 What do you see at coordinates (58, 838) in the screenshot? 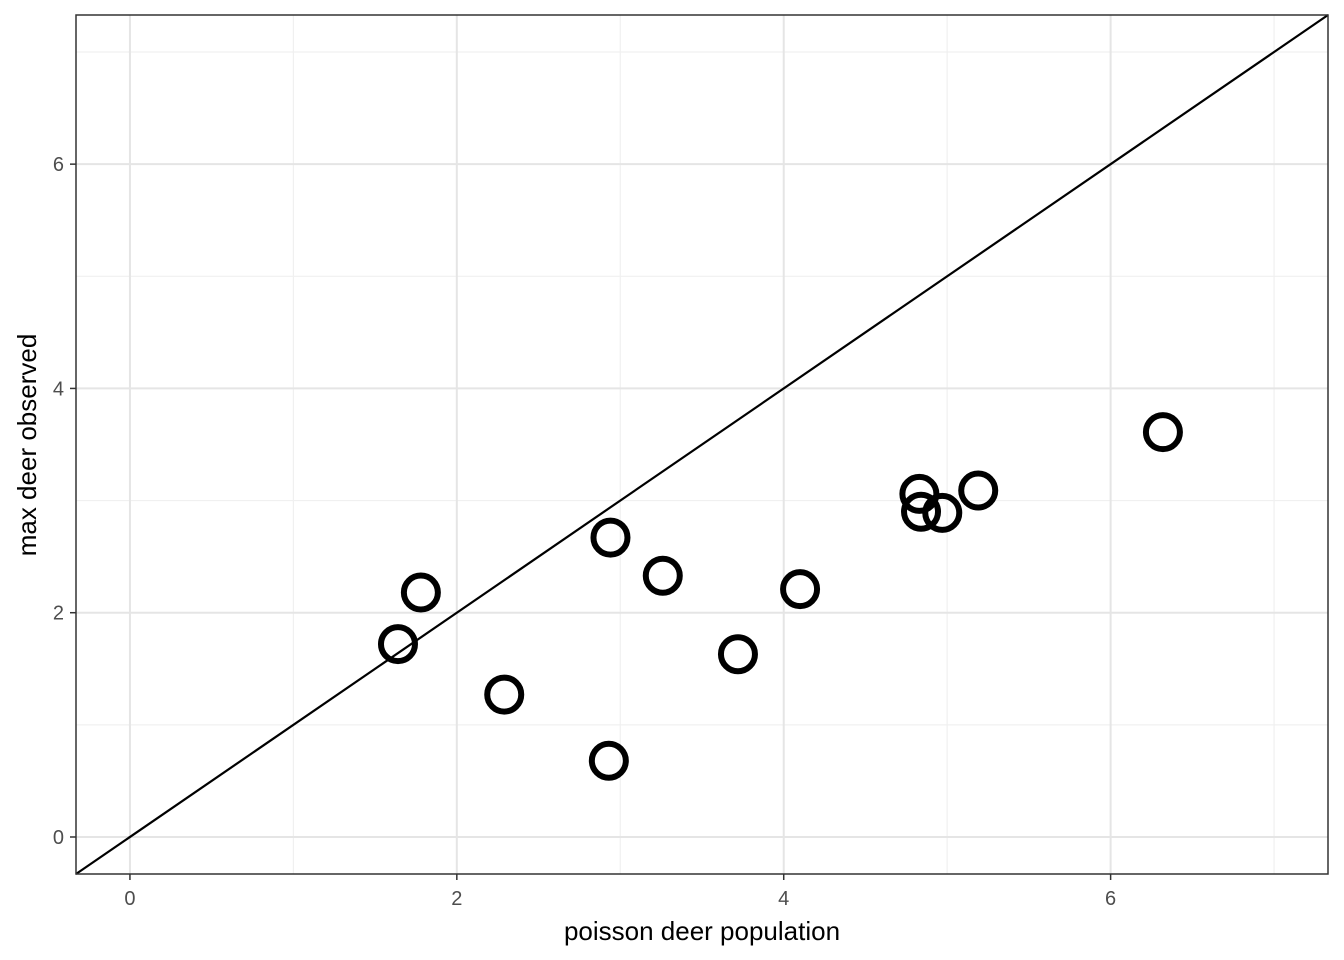
I see `y-tick-label: 0` at bounding box center [58, 838].